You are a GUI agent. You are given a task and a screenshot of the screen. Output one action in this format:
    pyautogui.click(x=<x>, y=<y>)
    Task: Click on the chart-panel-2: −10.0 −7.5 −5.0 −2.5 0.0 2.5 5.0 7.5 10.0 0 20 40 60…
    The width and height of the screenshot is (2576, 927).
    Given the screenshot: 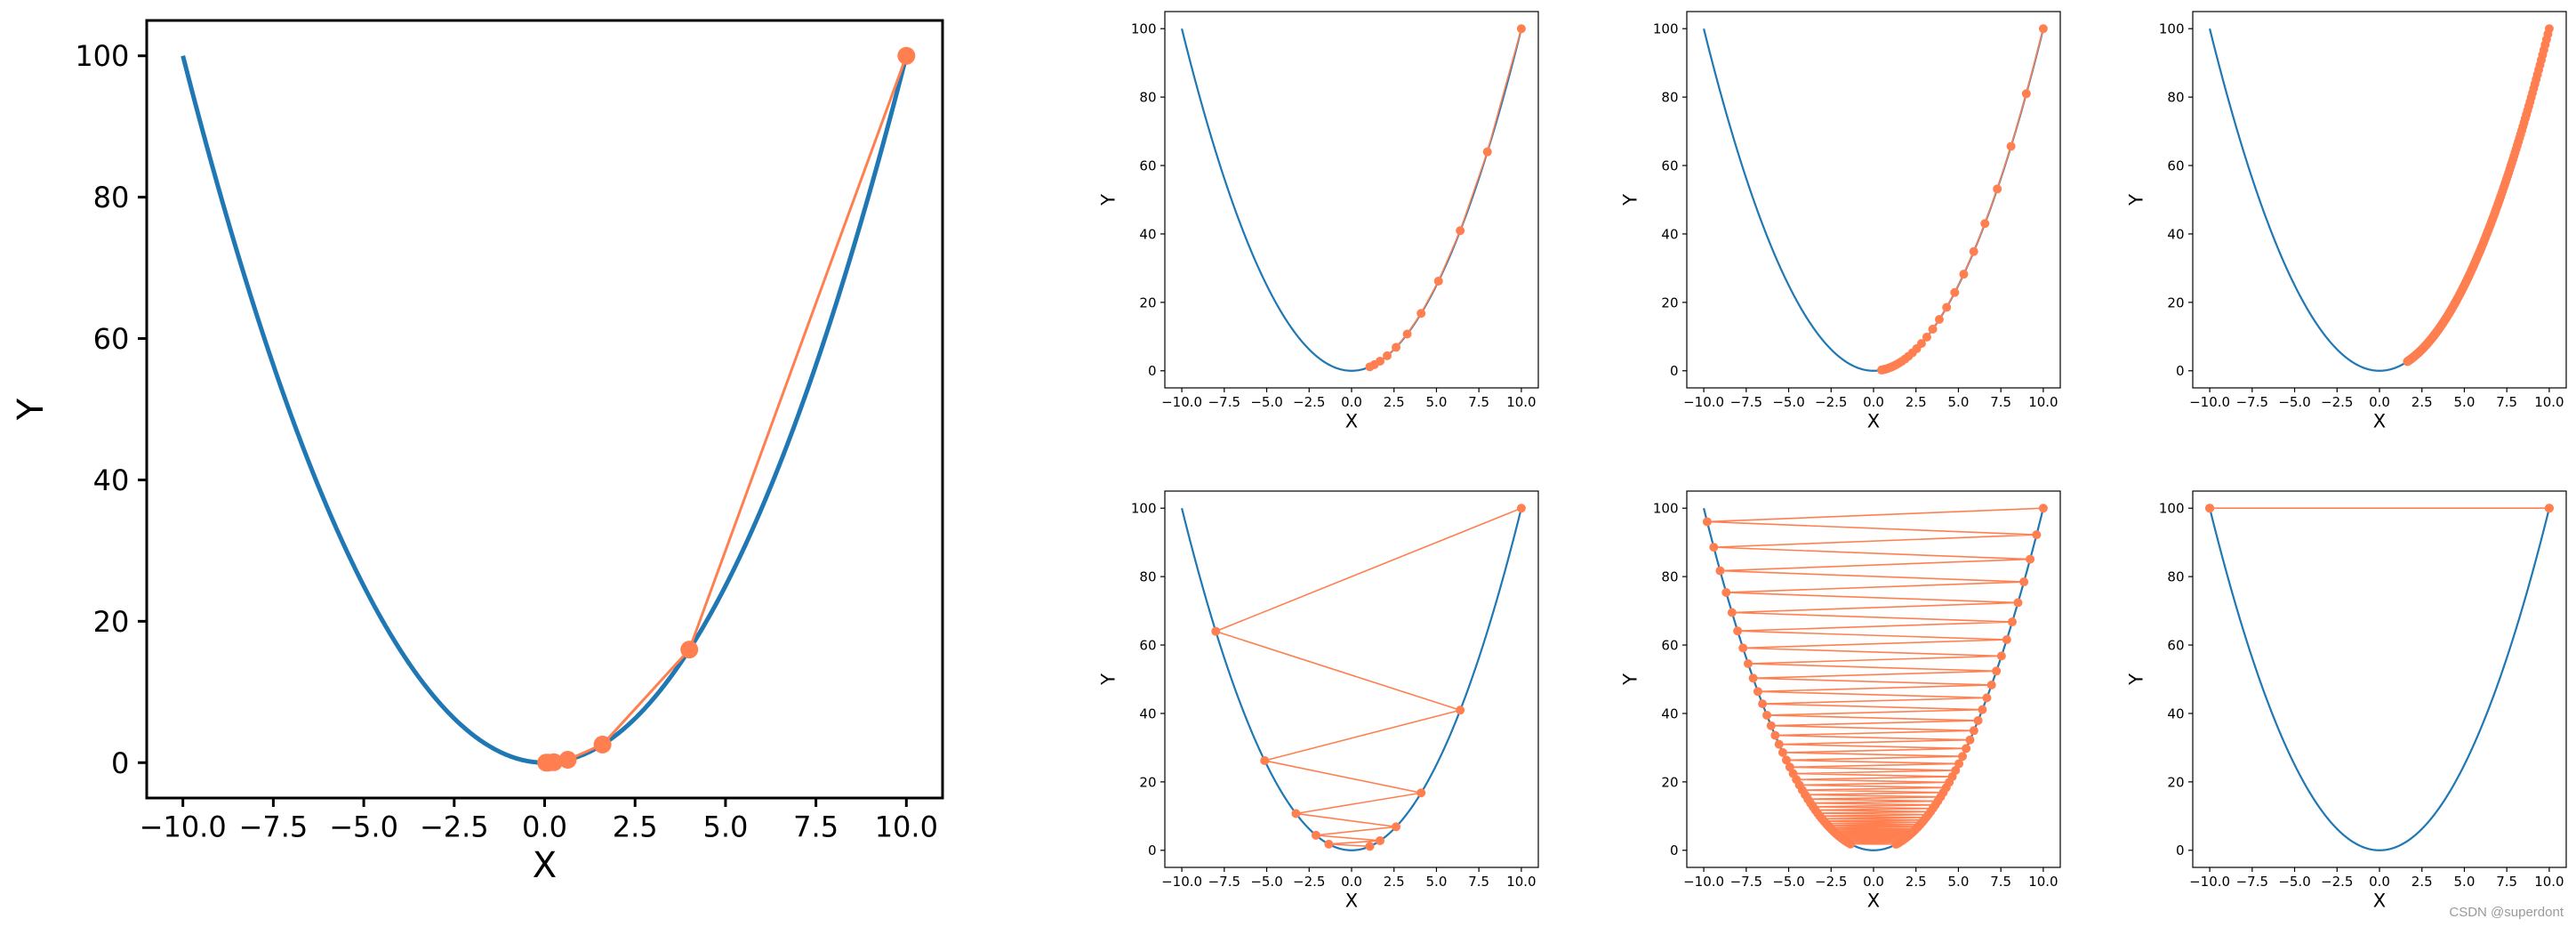 What is the action you would take?
    pyautogui.click(x=1318, y=221)
    